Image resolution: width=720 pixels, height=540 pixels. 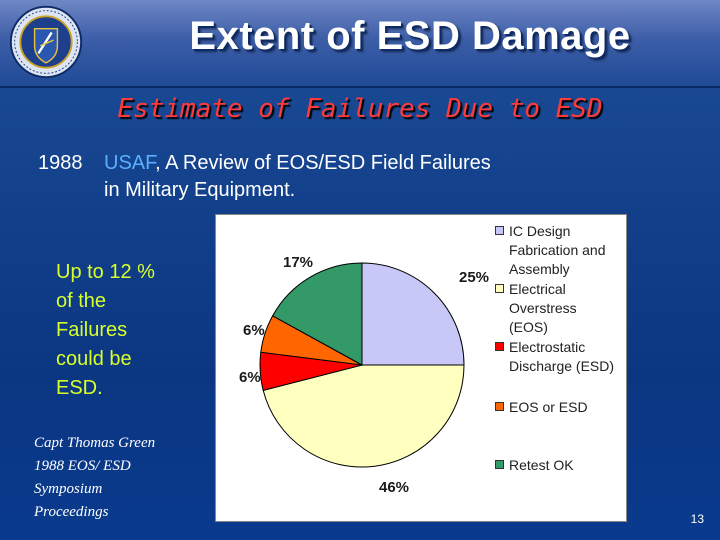 I want to click on citation-title-line2: in Military Equipment., so click(x=200, y=190).